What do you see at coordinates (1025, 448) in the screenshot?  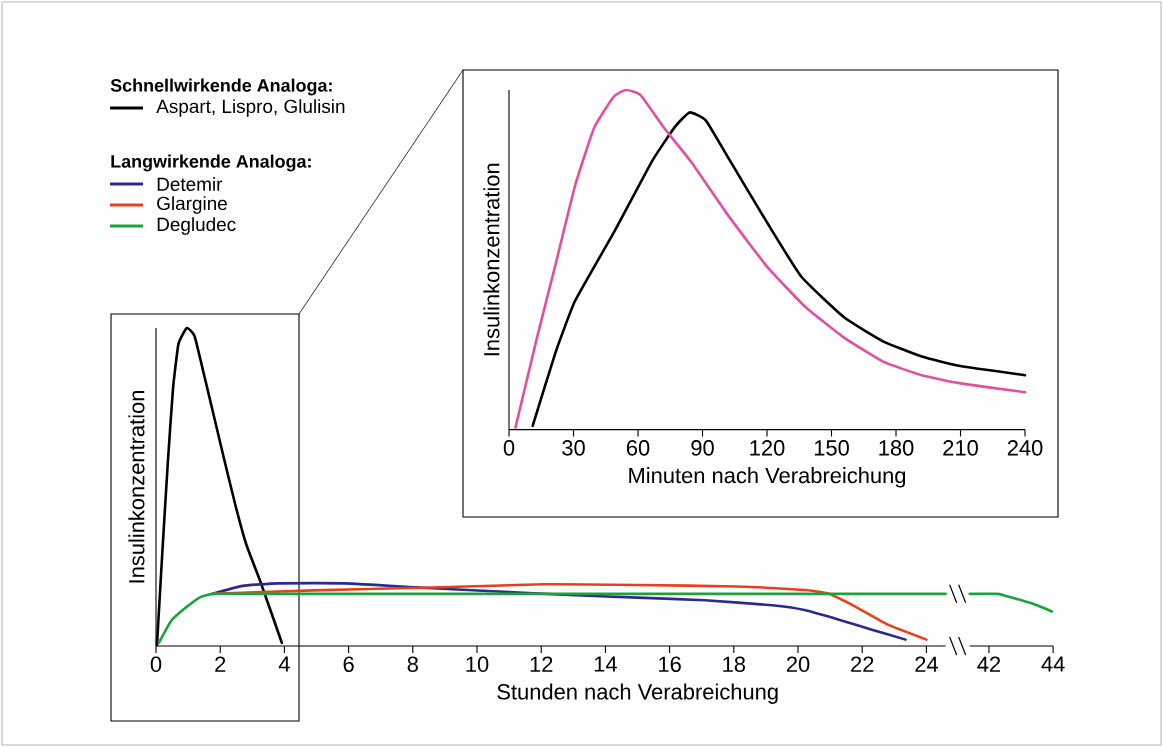 I see `x-tick-label: 240` at bounding box center [1025, 448].